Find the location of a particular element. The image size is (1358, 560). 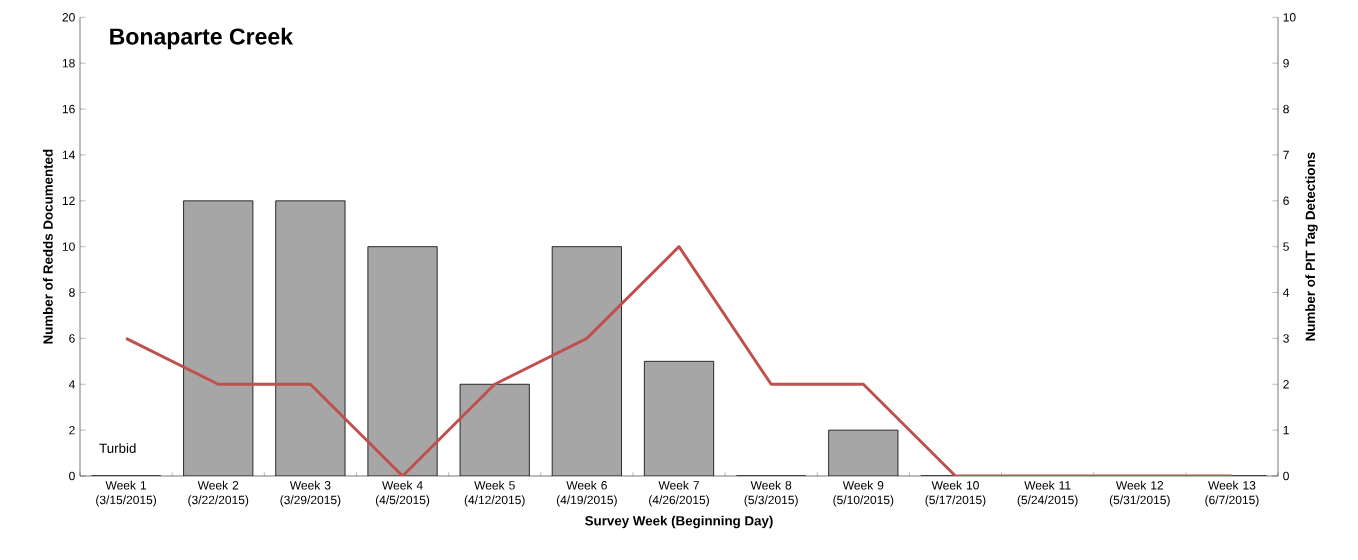

x-tick-label: Week 4 (4/5/2015) is located at coordinates (402, 493).